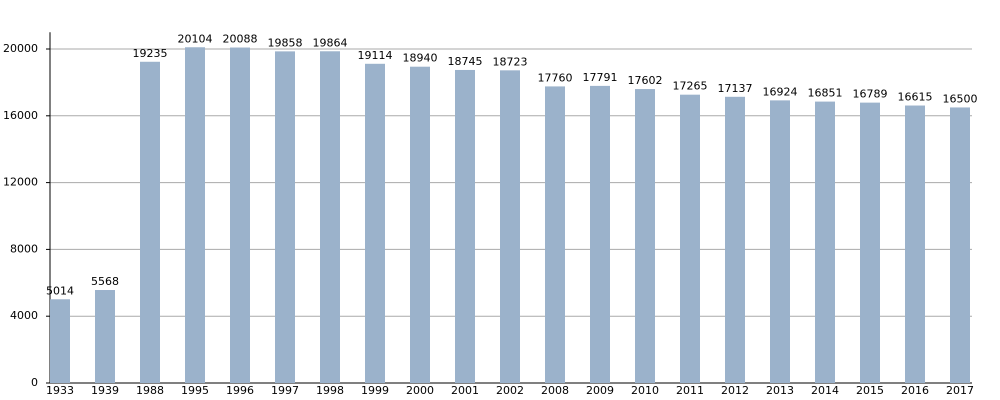 The width and height of the screenshot is (1000, 400). Describe the element at coordinates (780, 91) in the screenshot. I see `value-label: 16924` at that location.